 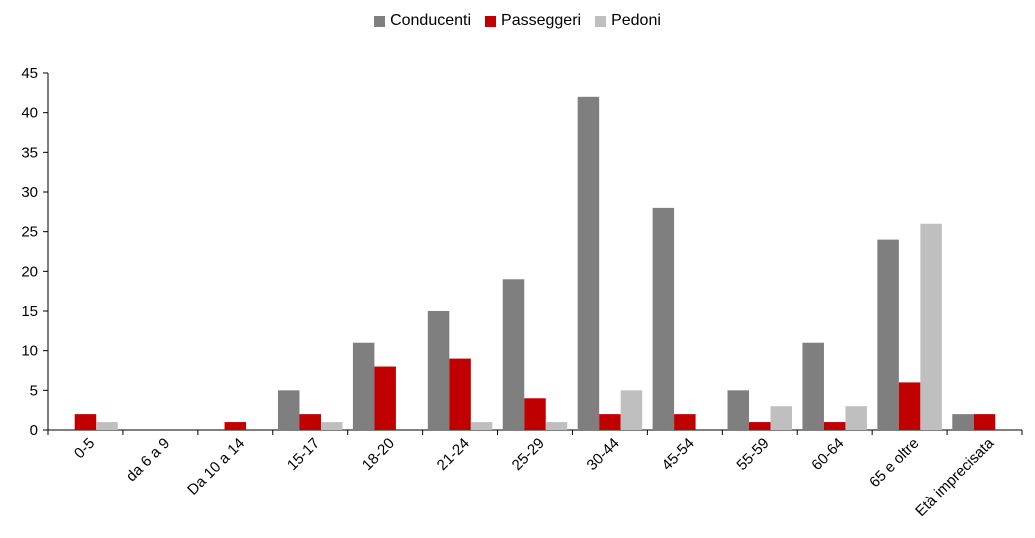 I want to click on x-tick-label: 45-54, so click(x=678, y=454).